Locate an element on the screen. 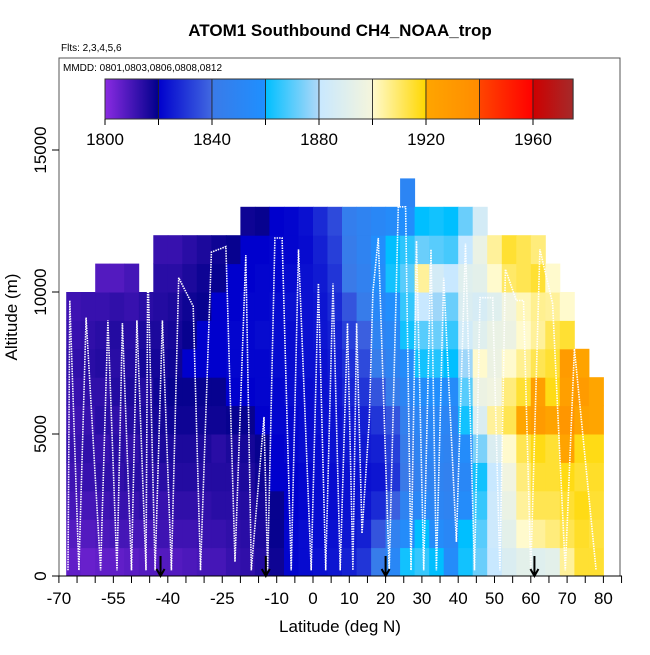 The width and height of the screenshot is (650, 655). x-tick-label: 10 is located at coordinates (349, 598).